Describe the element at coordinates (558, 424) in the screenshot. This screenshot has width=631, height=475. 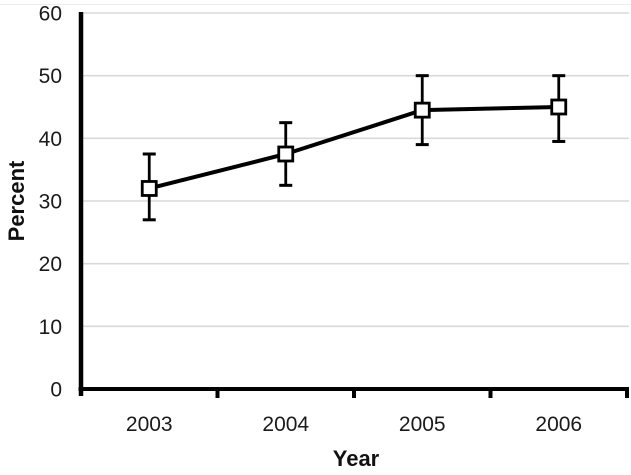
I see `x-tick-label: 2006` at that location.